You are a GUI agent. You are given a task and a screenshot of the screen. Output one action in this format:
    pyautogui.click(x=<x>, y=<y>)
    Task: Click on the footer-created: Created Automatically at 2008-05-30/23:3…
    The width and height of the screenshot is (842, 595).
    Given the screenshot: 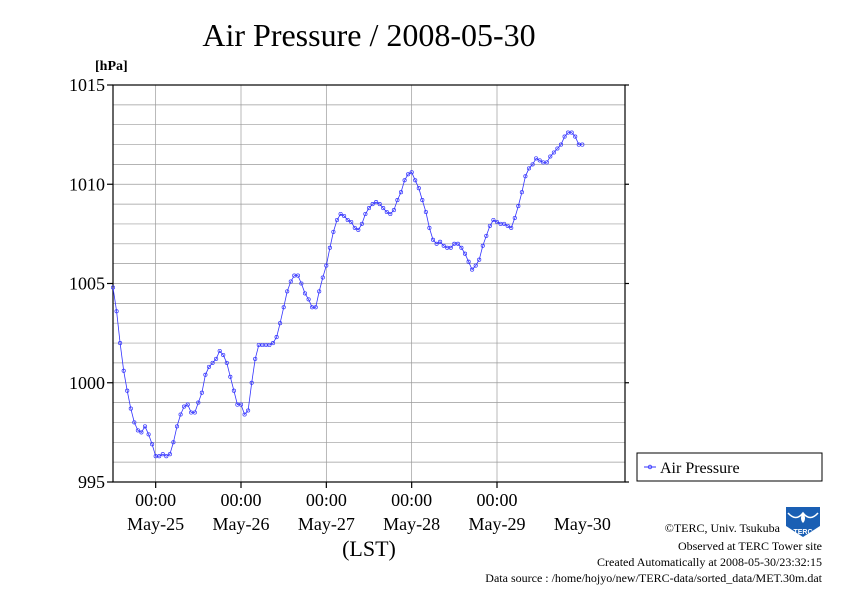 What is the action you would take?
    pyautogui.click(x=709, y=562)
    